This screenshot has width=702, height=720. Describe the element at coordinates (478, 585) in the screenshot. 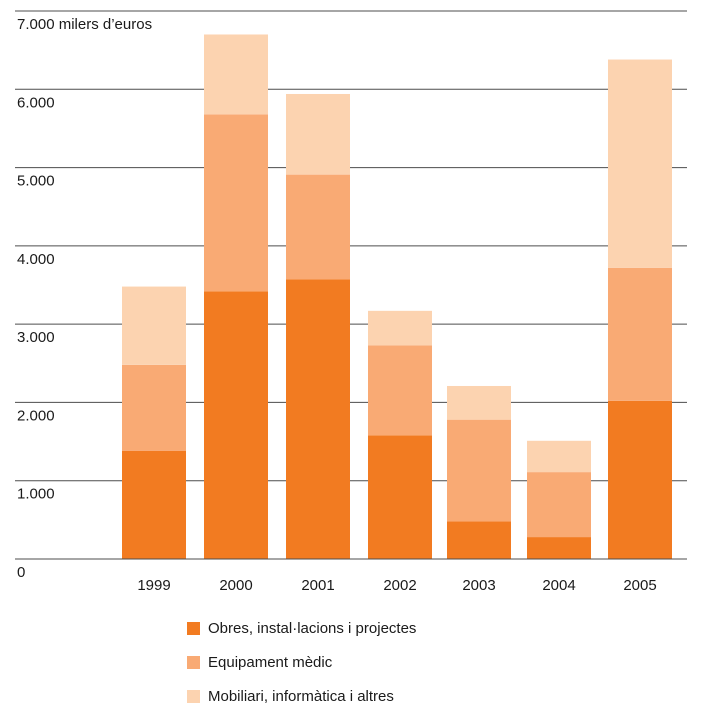

I see `x-tick-label-2003: 2003` at that location.